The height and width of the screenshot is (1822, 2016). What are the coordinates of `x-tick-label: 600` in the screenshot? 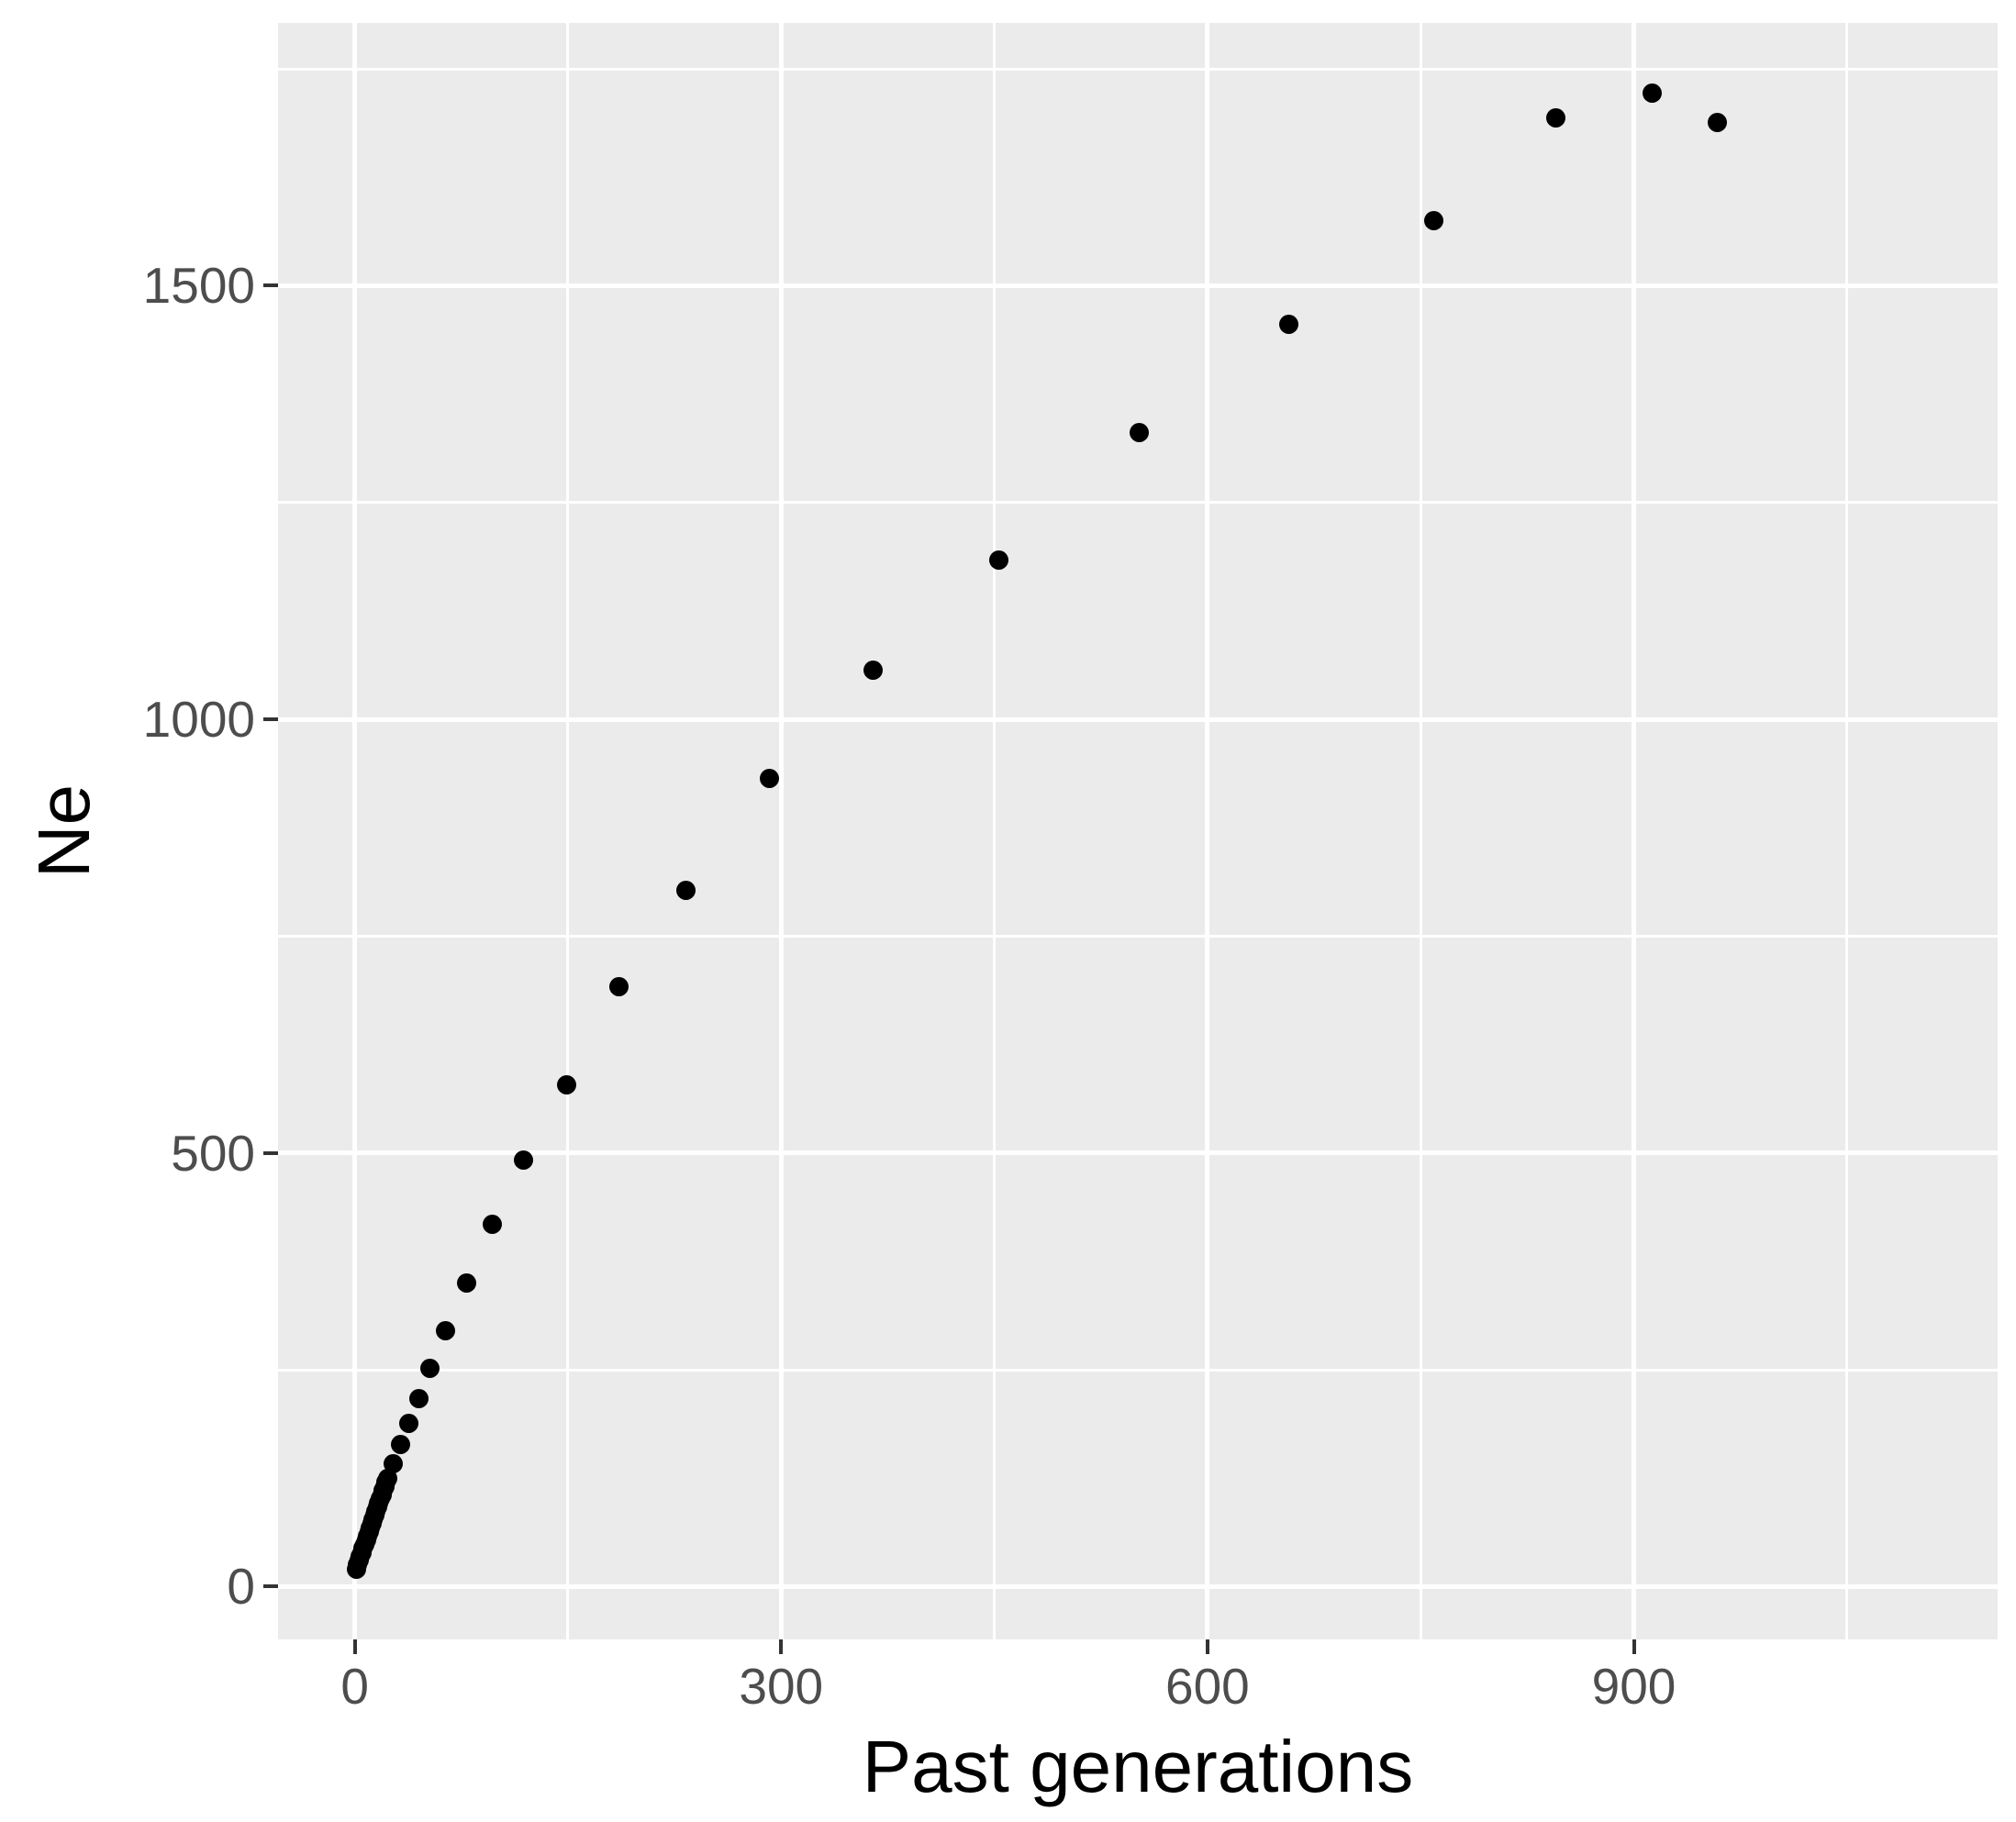 It's located at (1207, 1686).